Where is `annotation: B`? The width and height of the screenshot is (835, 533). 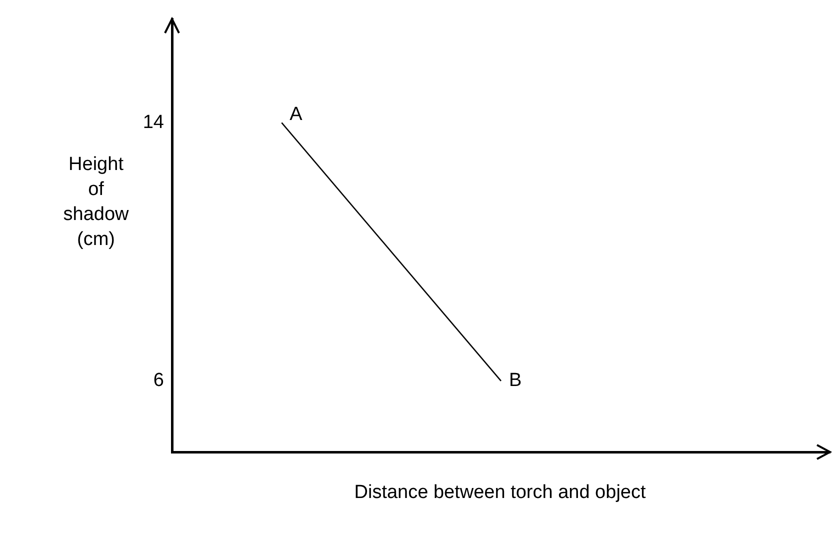
annotation: B is located at coordinates (515, 381).